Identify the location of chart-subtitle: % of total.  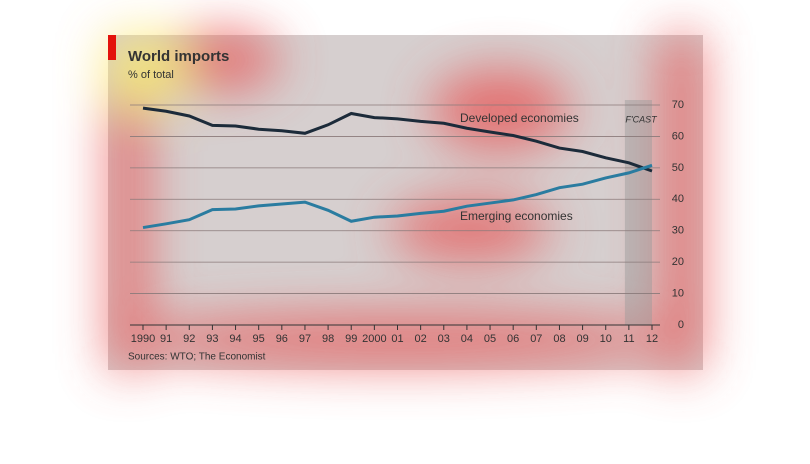
(151, 75).